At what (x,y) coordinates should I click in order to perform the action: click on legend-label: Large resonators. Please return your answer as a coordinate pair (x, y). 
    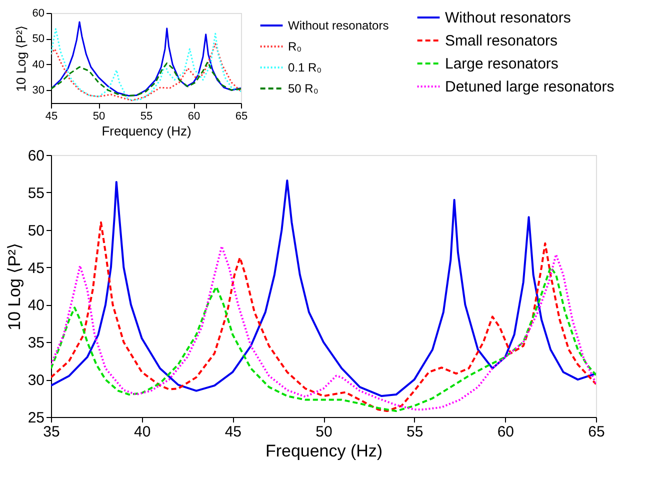
    Looking at the image, I should click on (501, 64).